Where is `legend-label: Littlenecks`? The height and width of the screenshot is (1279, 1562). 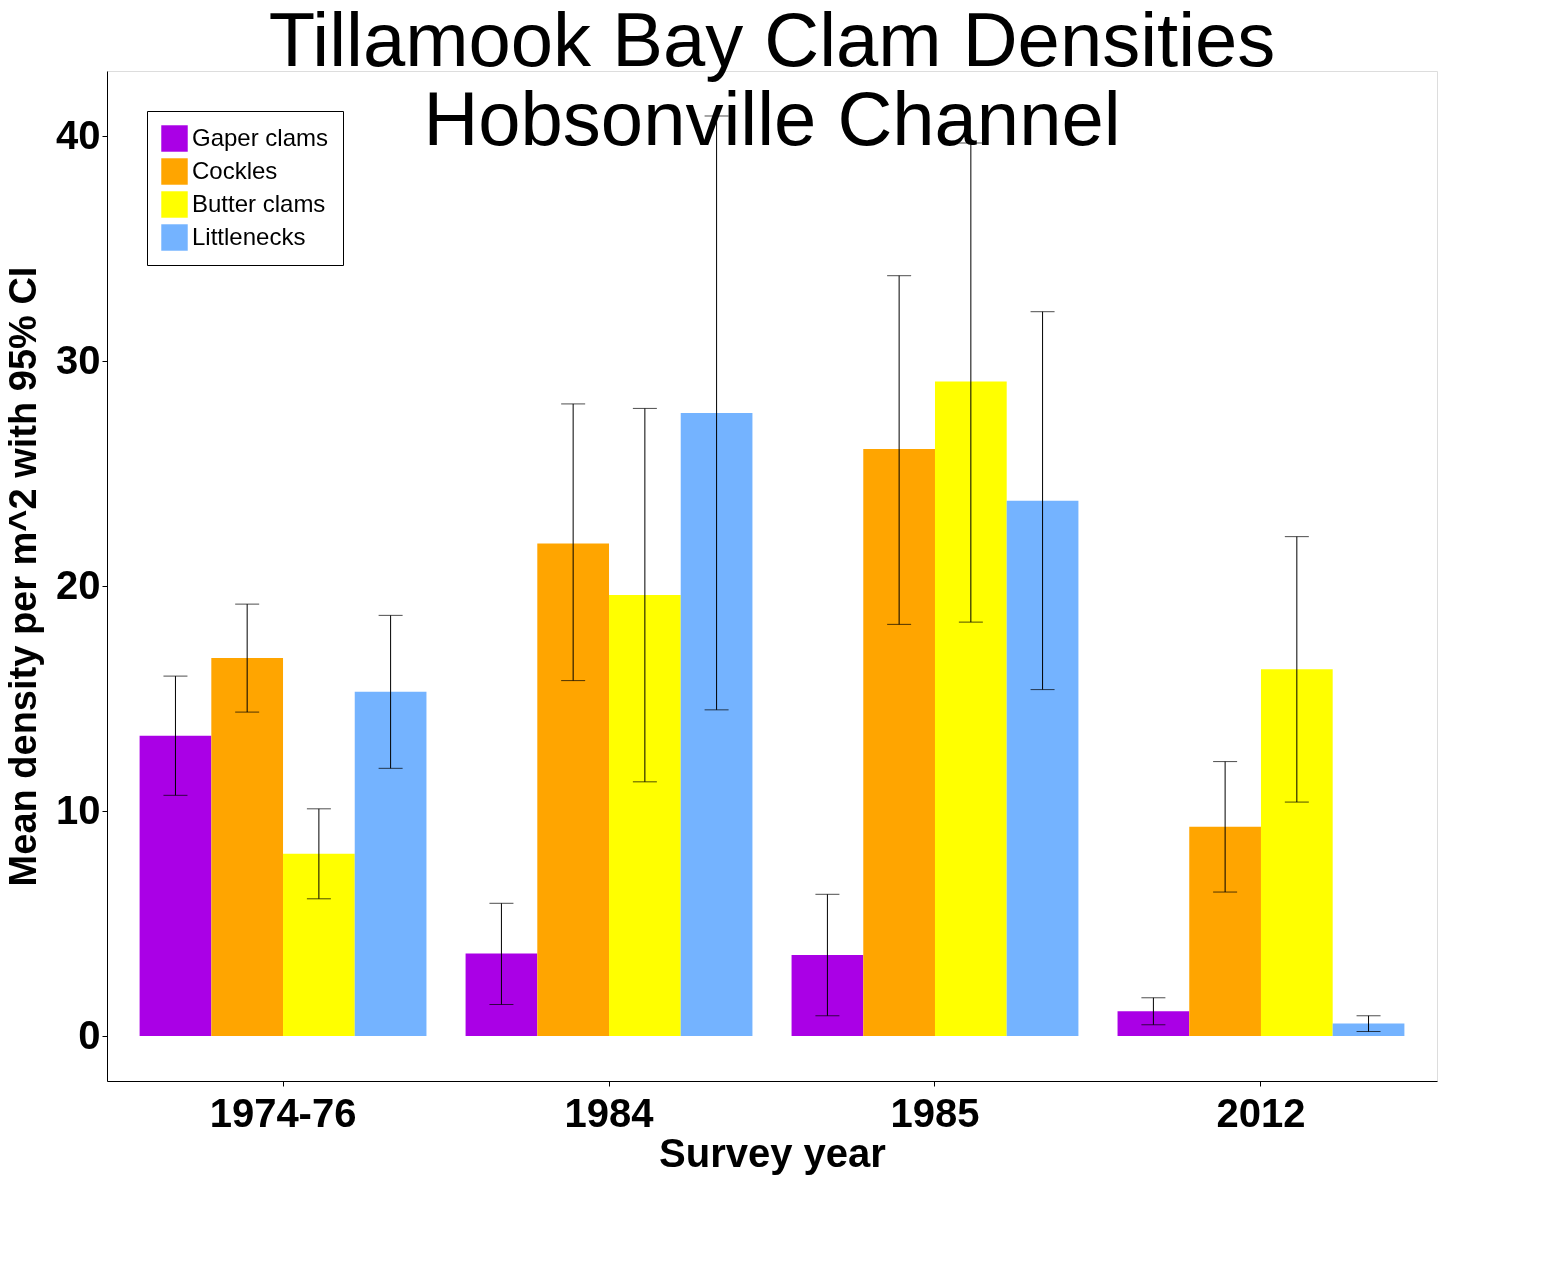
legend-label: Littlenecks is located at coordinates (249, 236).